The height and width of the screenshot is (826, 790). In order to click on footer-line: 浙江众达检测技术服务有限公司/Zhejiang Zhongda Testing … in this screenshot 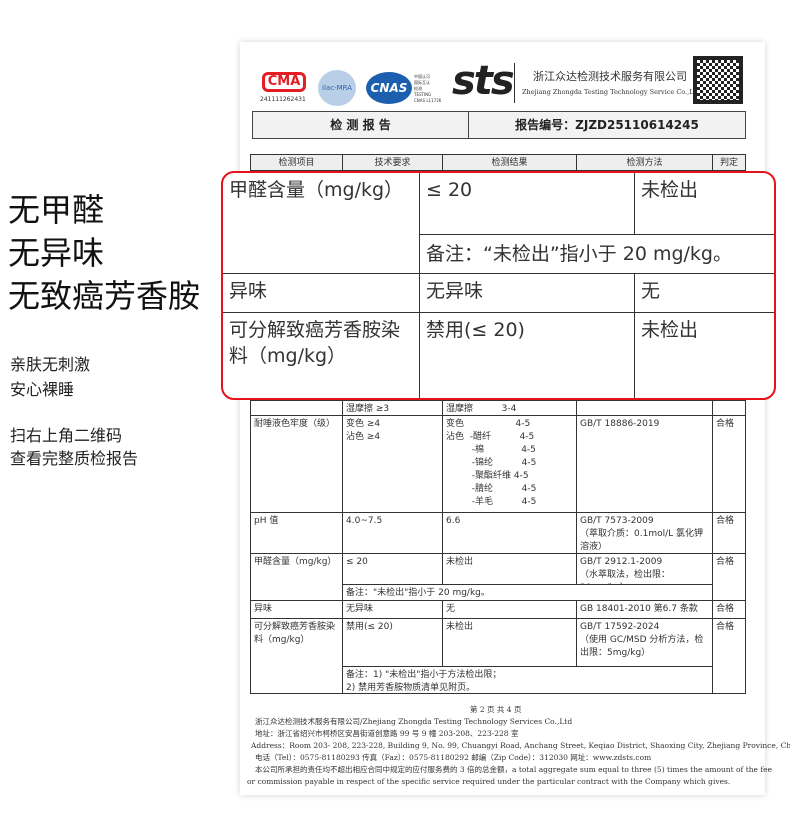, I will do `click(414, 721)`.